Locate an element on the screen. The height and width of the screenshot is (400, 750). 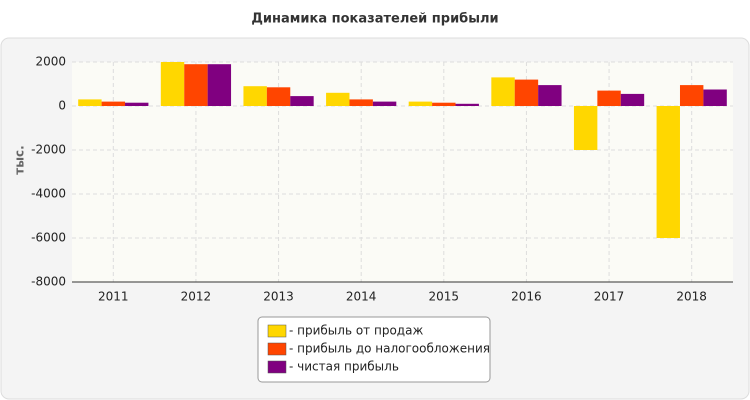
y-tick-label: 0 is located at coordinates (62, 106).